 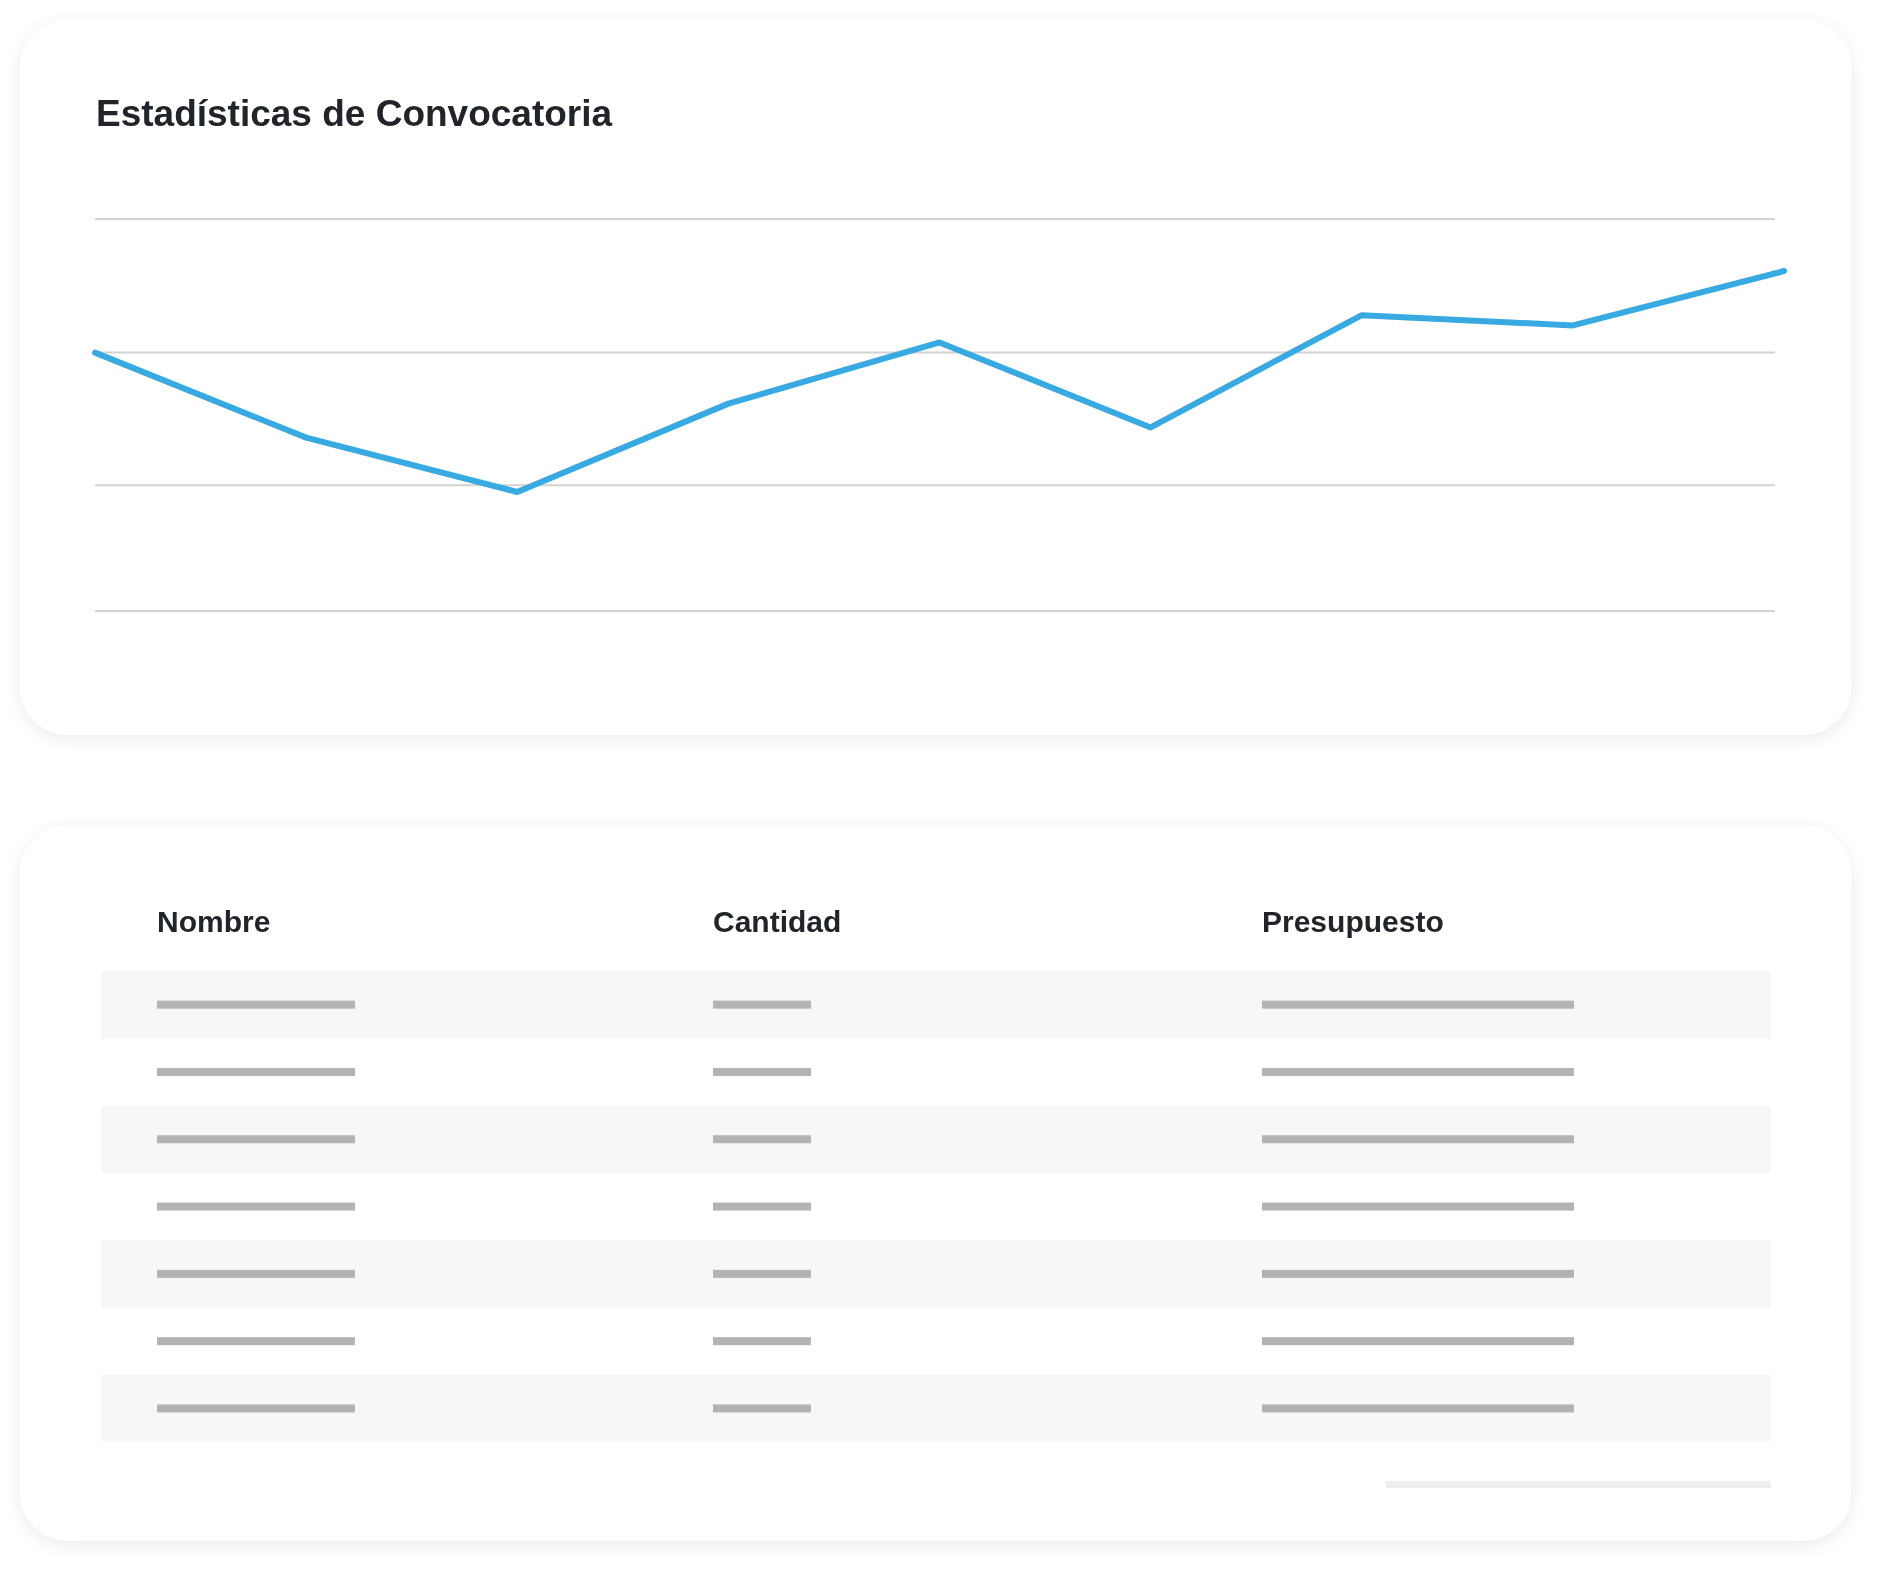 I want to click on text: Nombre, so click(x=214, y=921).